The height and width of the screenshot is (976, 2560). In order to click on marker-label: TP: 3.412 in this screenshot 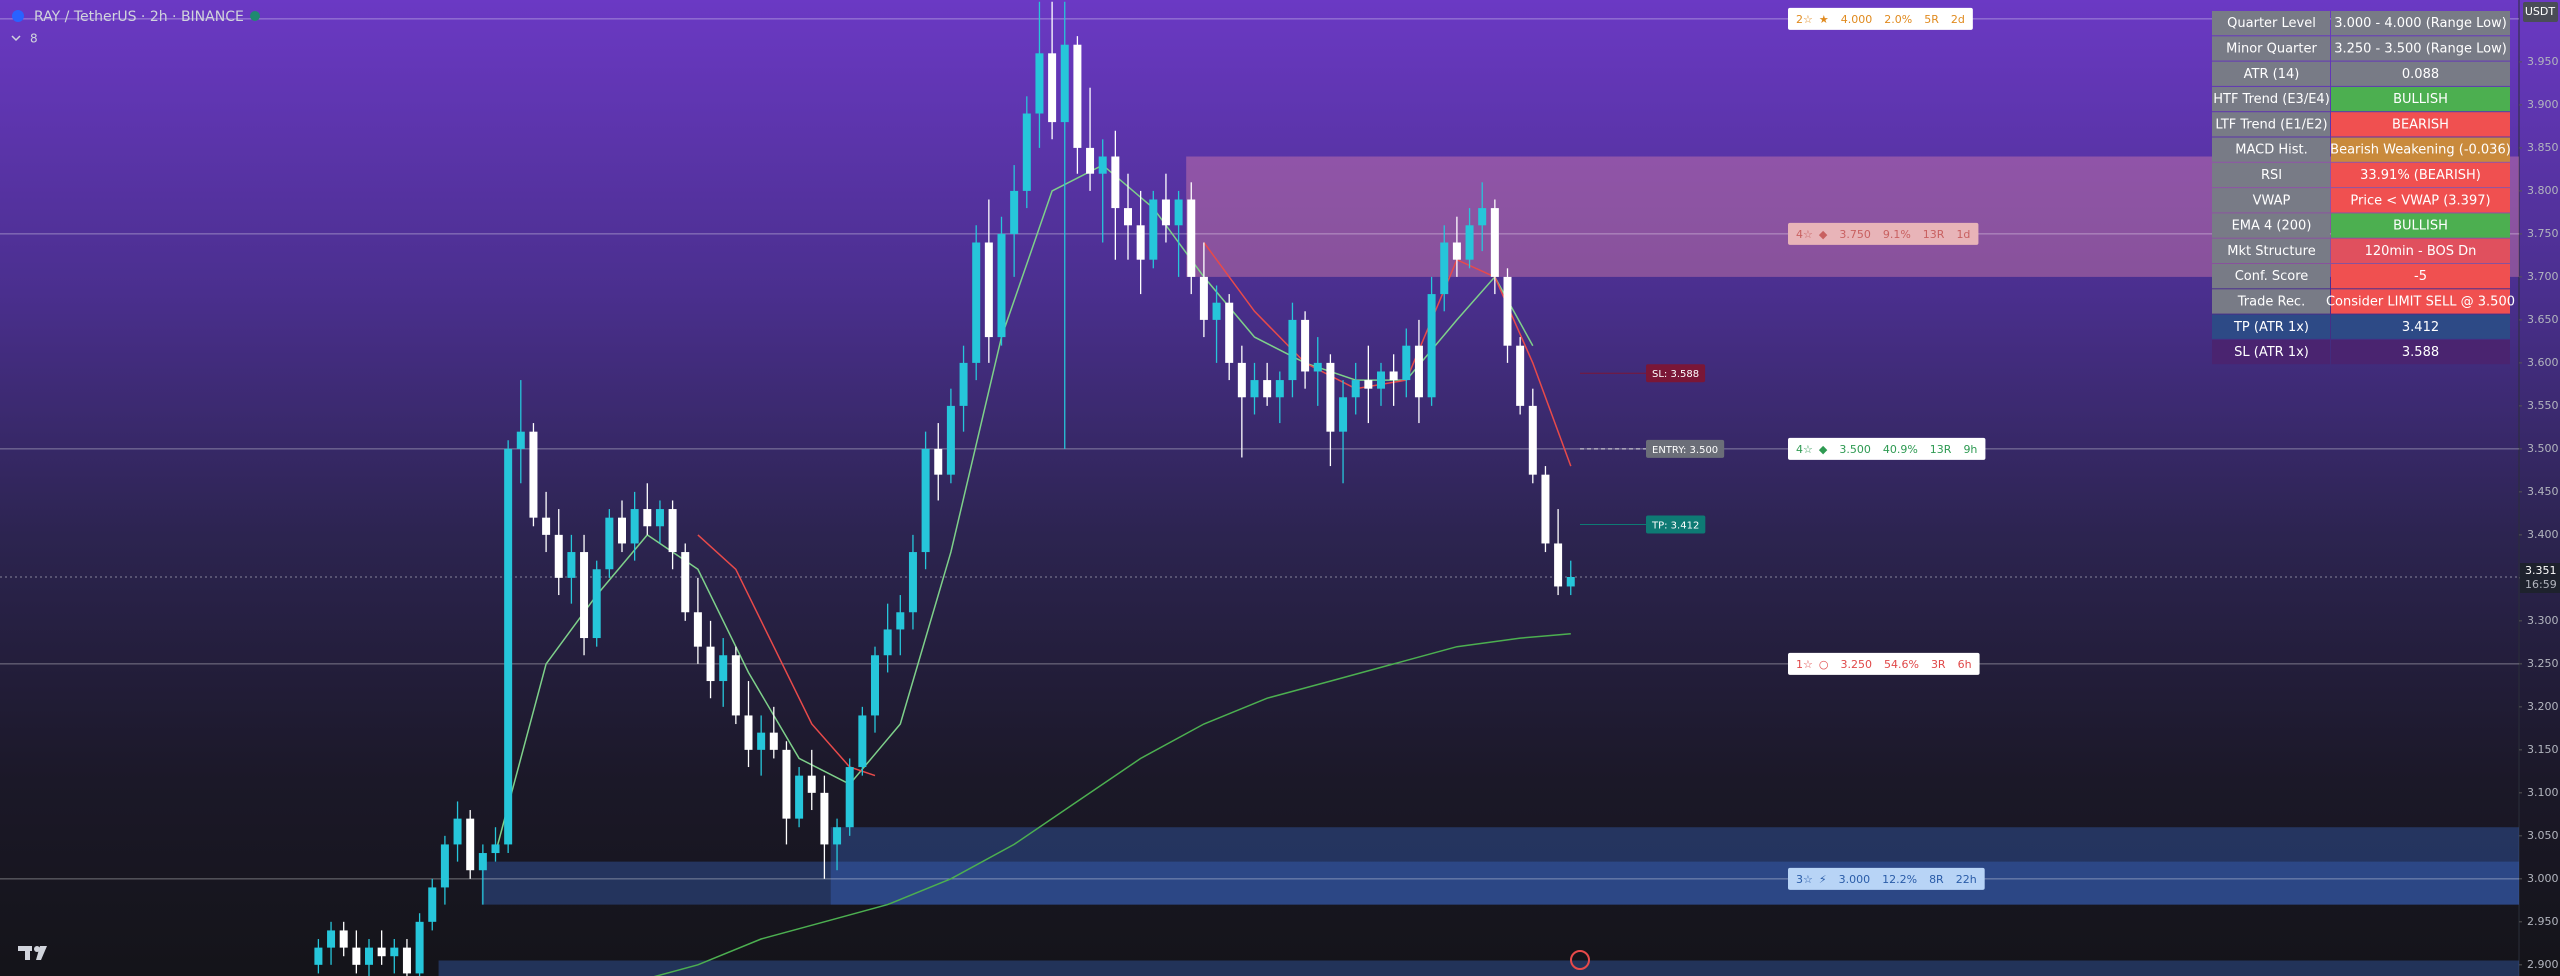, I will do `click(1675, 526)`.